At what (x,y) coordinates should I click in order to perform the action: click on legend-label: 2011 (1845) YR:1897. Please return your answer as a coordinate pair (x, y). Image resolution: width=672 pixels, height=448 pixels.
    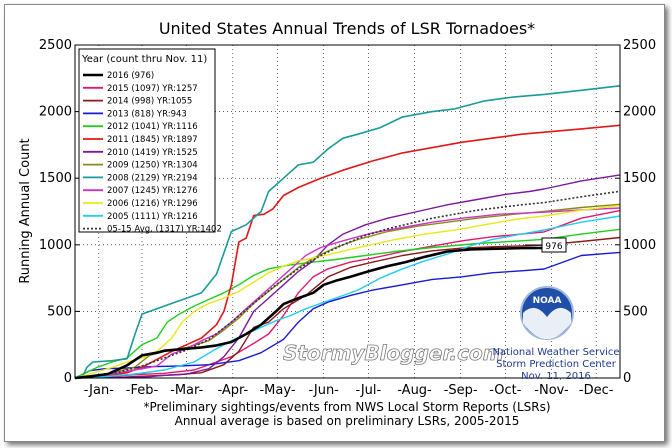
    Looking at the image, I should click on (152, 140).